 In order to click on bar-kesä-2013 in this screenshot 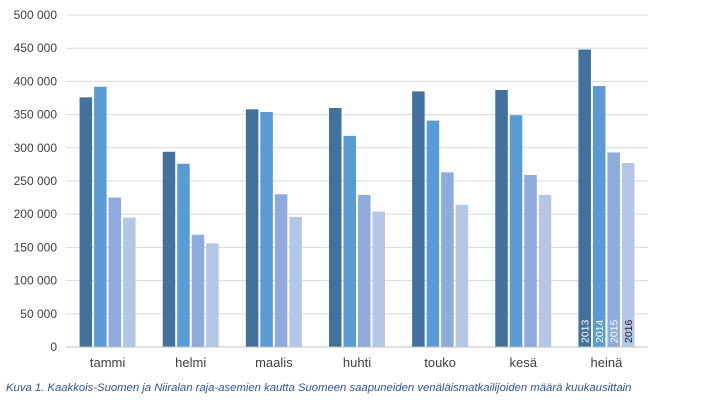, I will do `click(501, 219)`.